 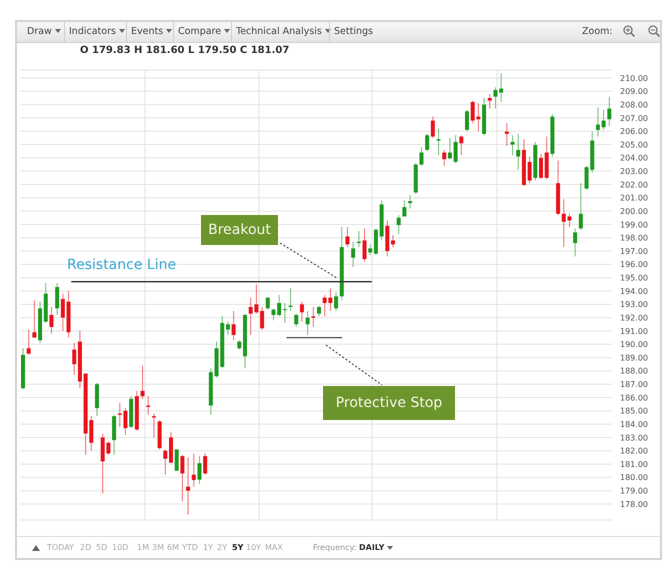 I want to click on text: 1M, so click(x=143, y=547).